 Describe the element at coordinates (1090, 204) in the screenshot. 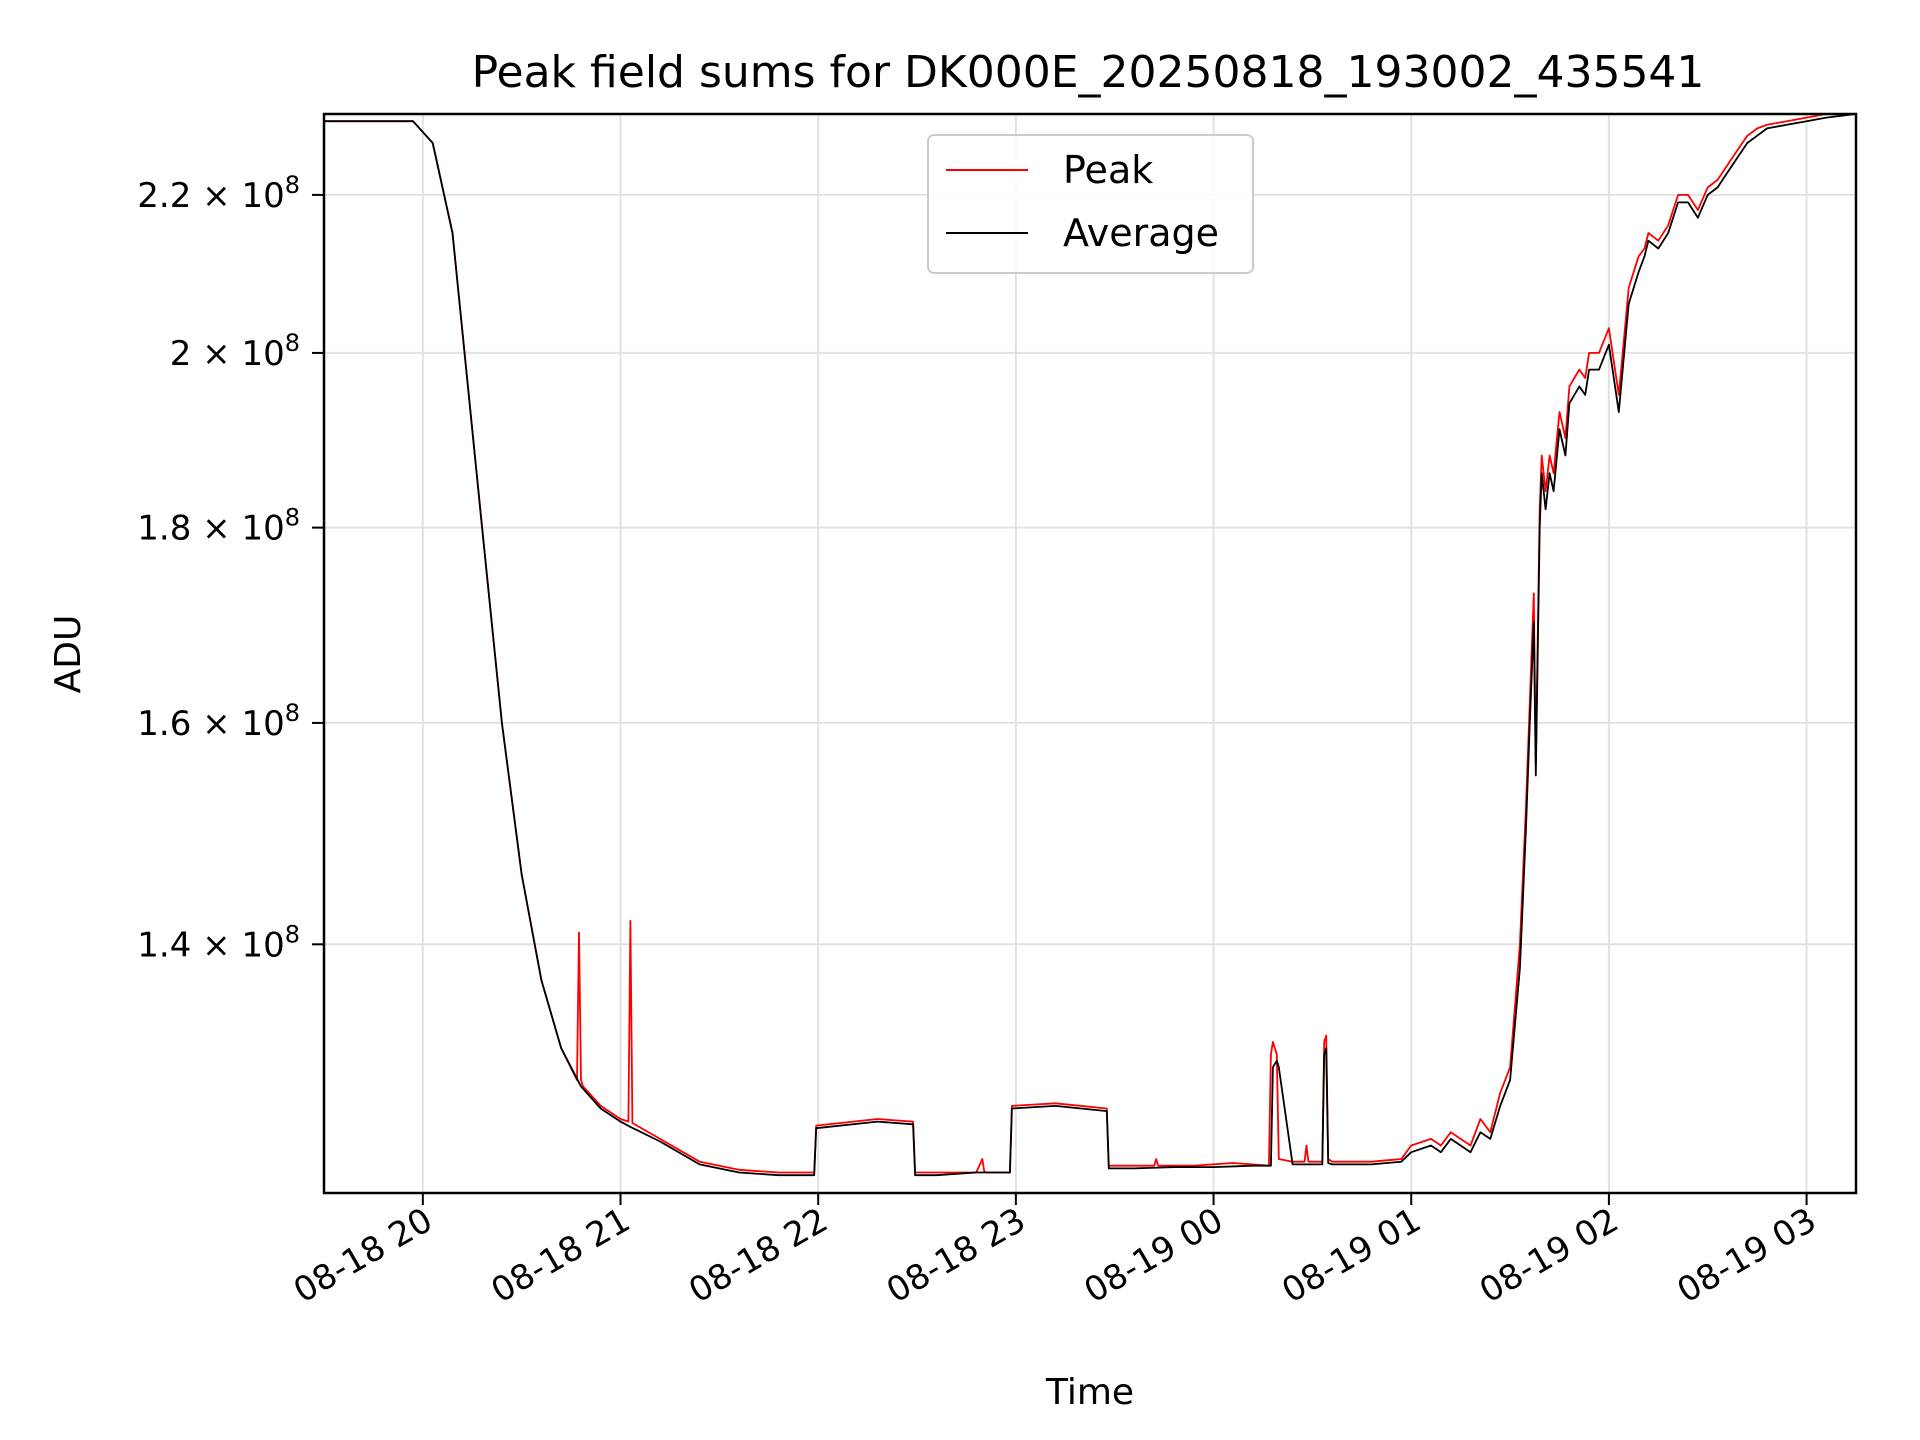

I see `legend: Peak Average` at that location.